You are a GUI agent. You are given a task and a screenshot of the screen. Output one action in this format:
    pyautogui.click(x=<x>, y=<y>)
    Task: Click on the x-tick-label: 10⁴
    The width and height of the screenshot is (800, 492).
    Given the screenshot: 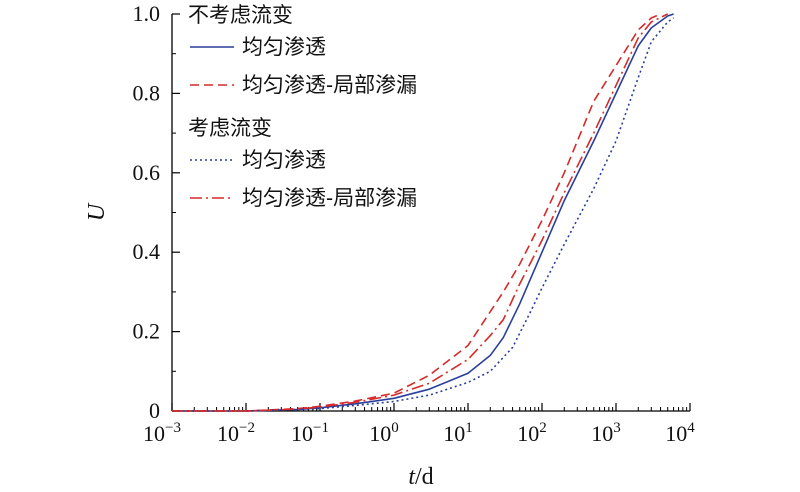 What is the action you would take?
    pyautogui.click(x=680, y=433)
    